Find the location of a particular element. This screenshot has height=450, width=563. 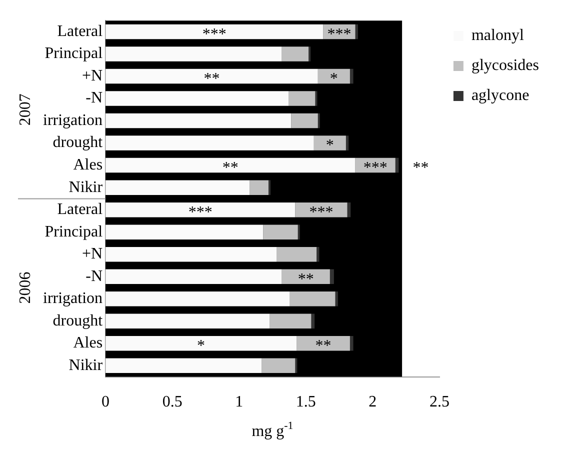

x-tick-label: 2 is located at coordinates (372, 402).